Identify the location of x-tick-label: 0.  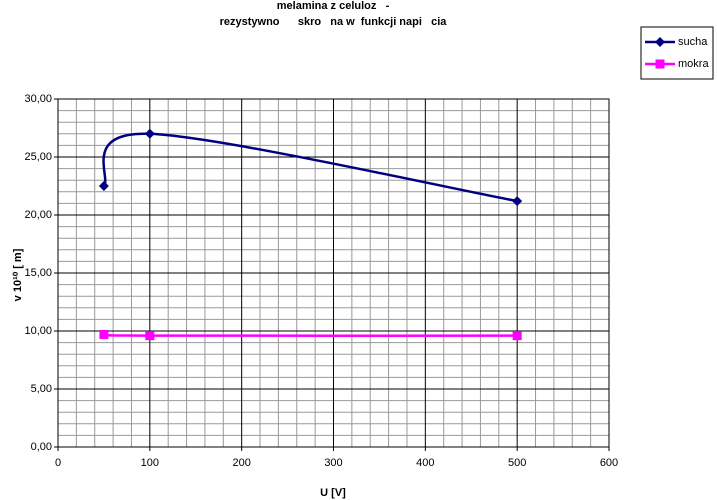
(58, 463).